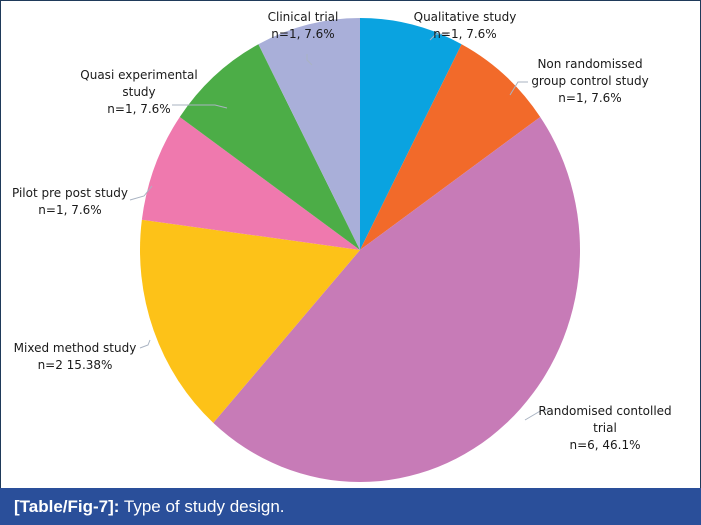 The width and height of the screenshot is (701, 525). I want to click on data-label-clinical: Clinical trial n=1, 7.6%, so click(303, 25).